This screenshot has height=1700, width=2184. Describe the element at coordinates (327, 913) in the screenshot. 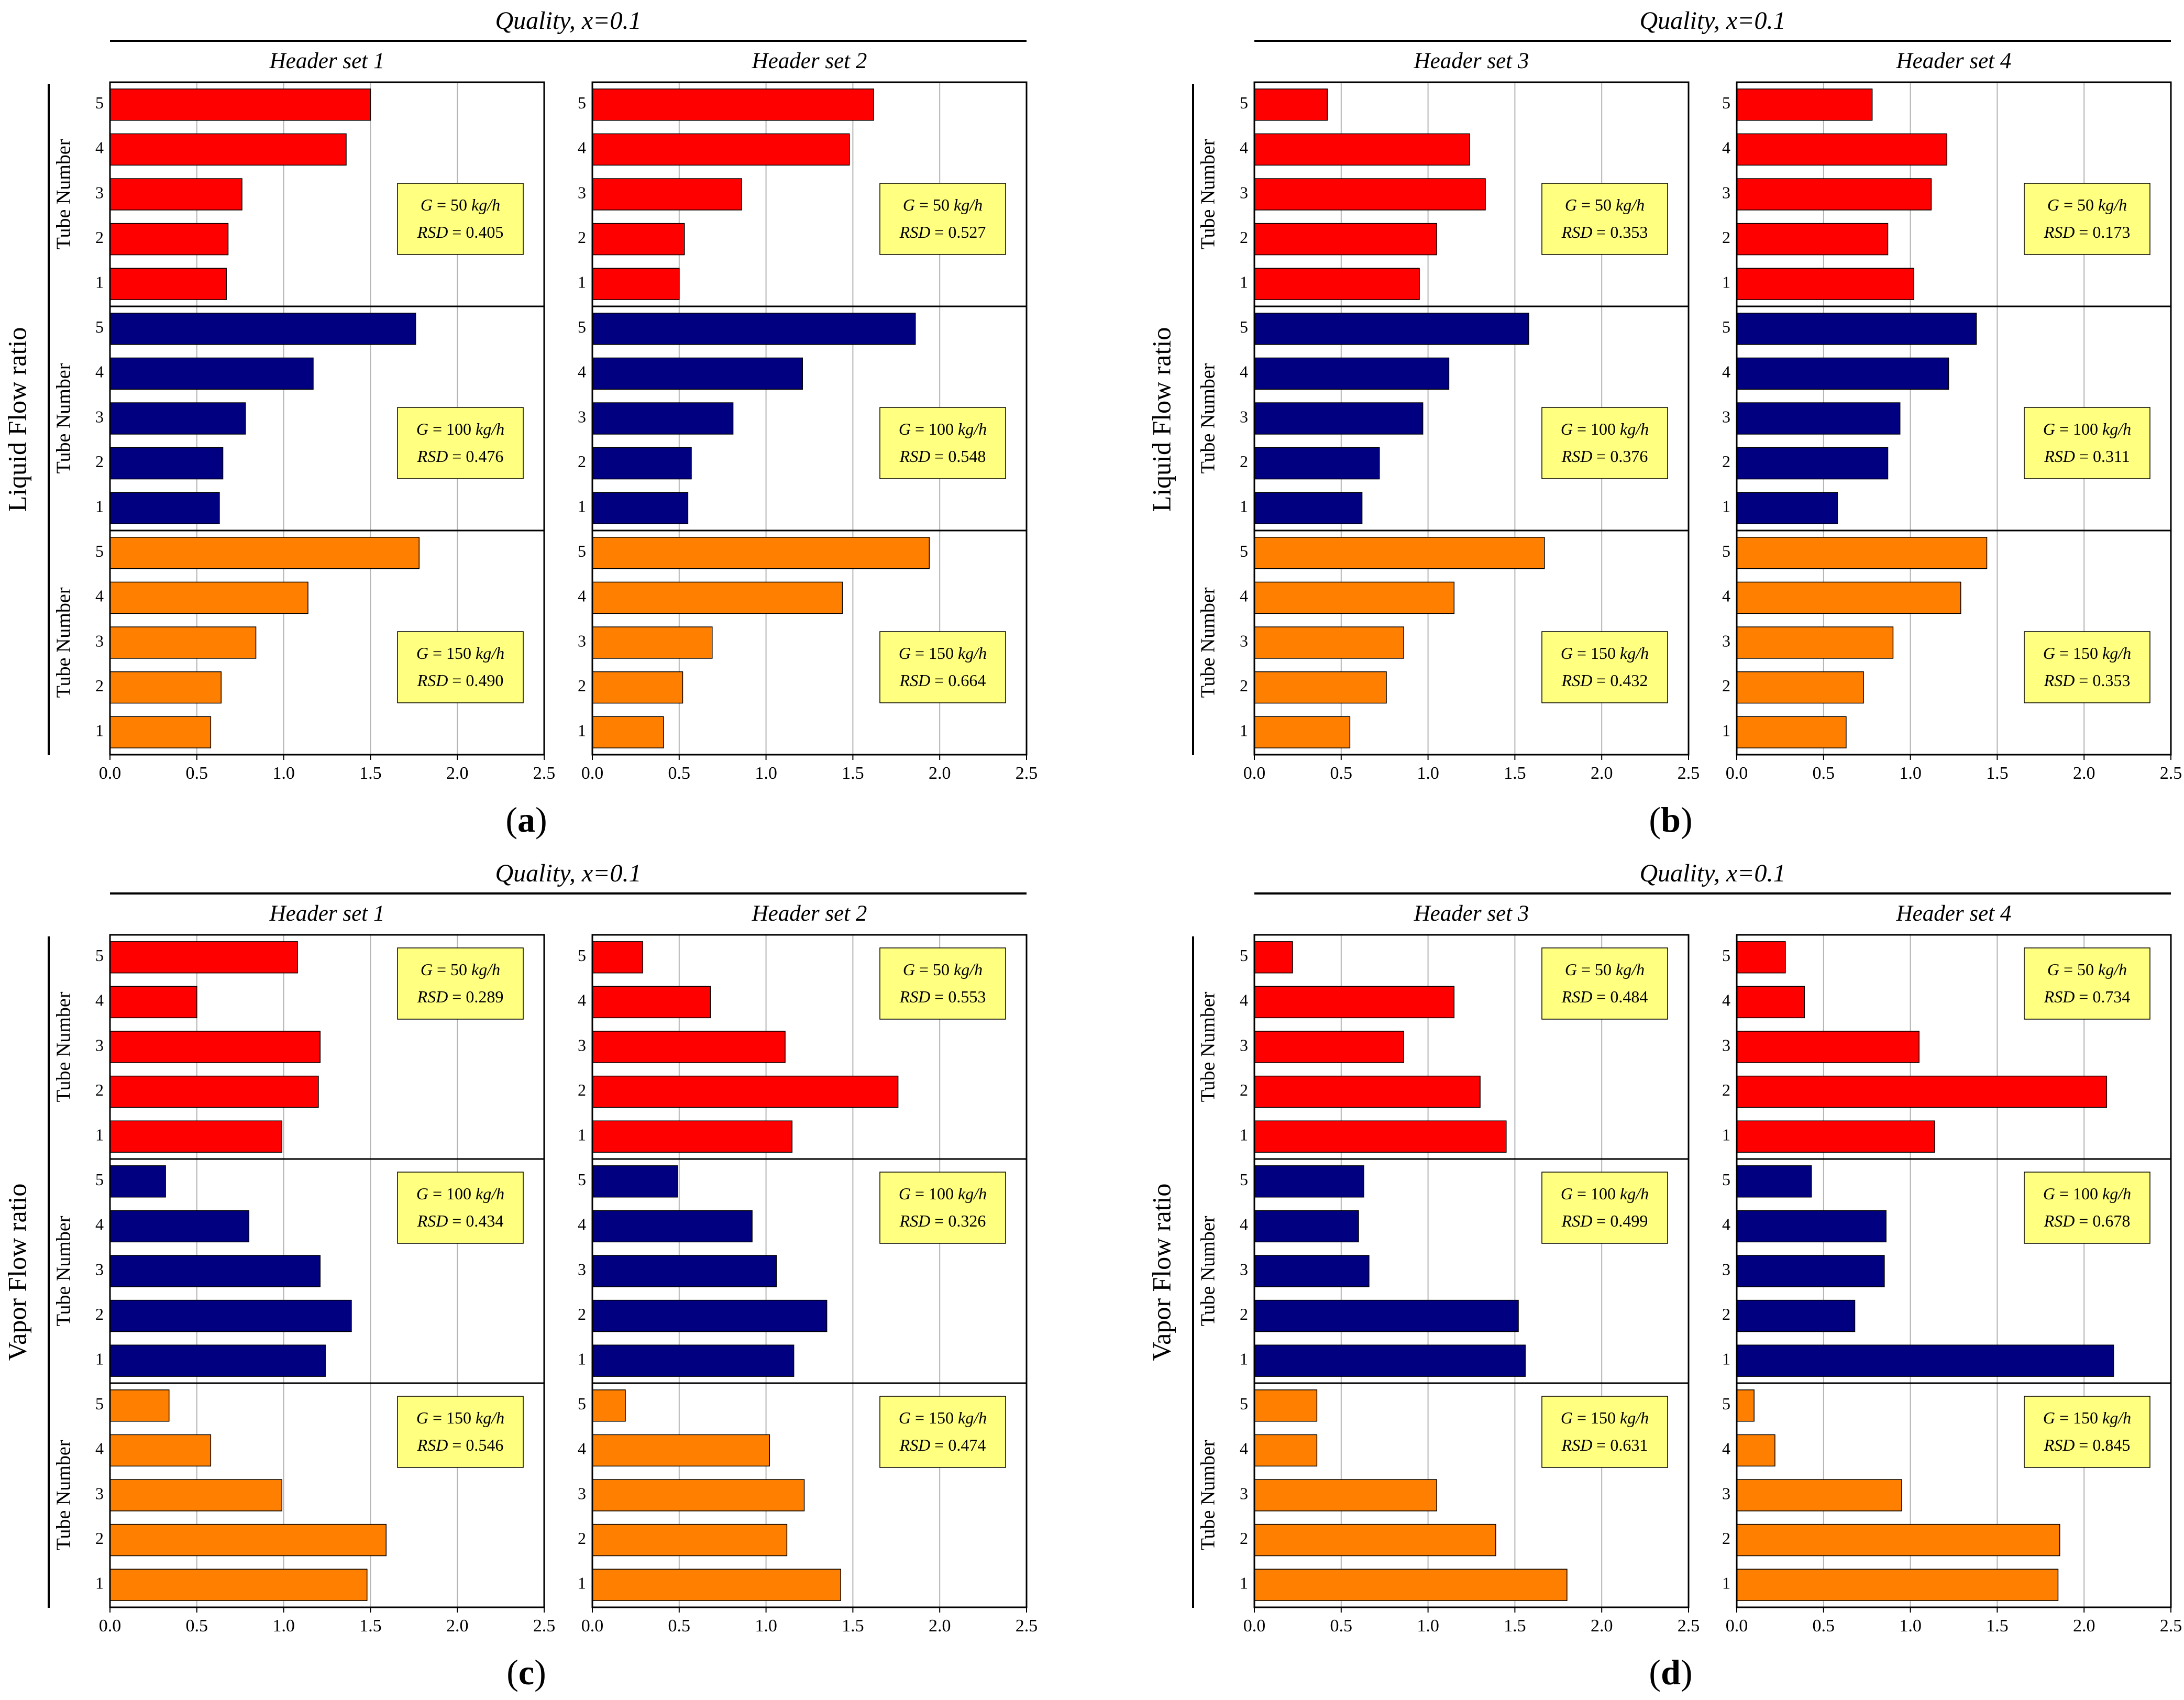

I see `header-title: Header set 1` at that location.